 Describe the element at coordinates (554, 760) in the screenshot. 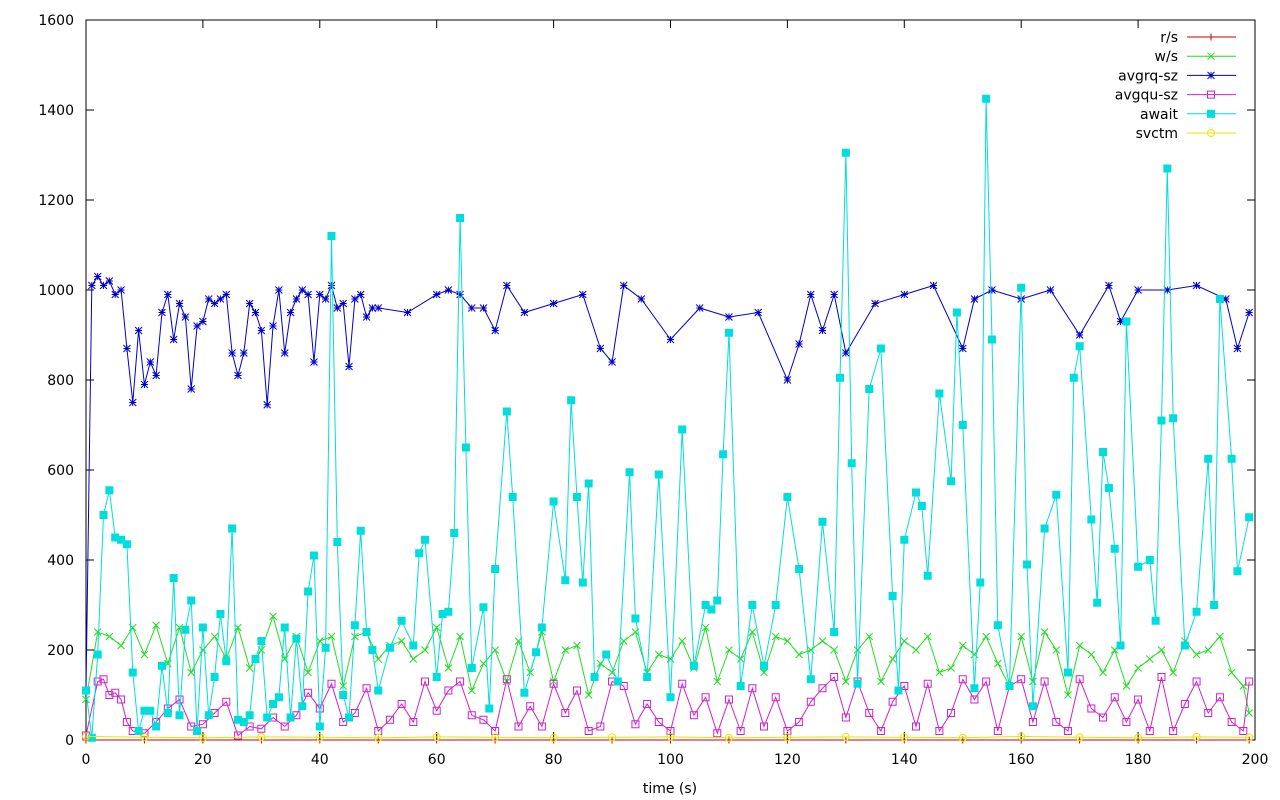

I see `x-tick-label: 80` at that location.